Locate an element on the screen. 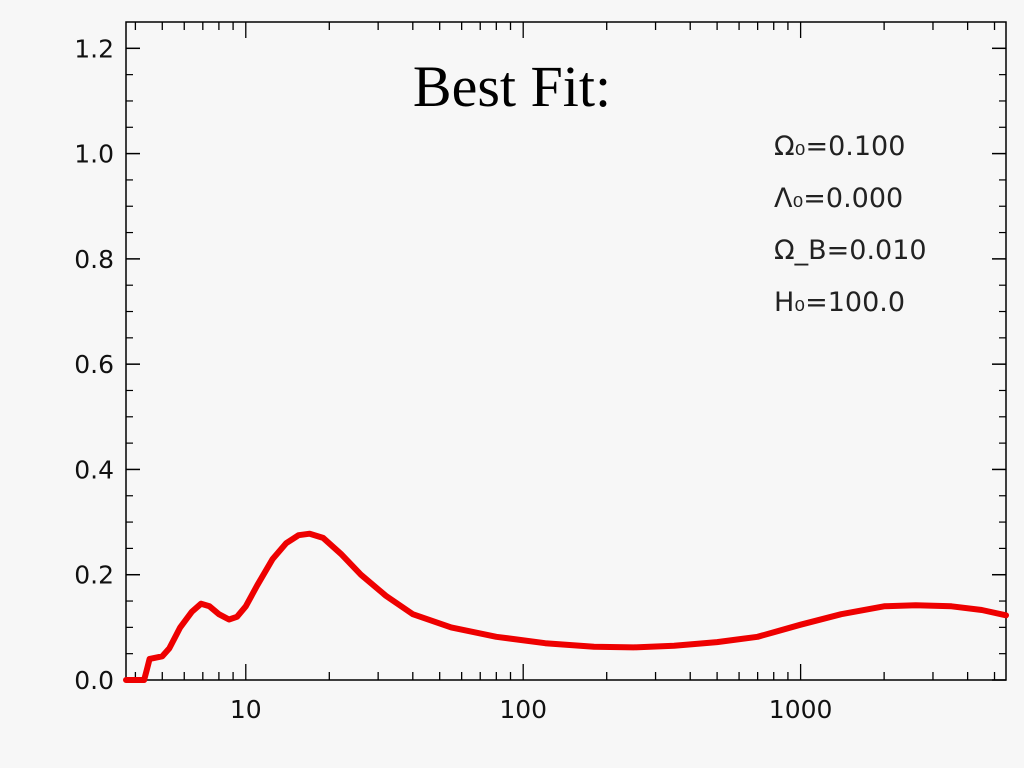  parameter-annotation: Ω_B=0.010 is located at coordinates (850, 250).